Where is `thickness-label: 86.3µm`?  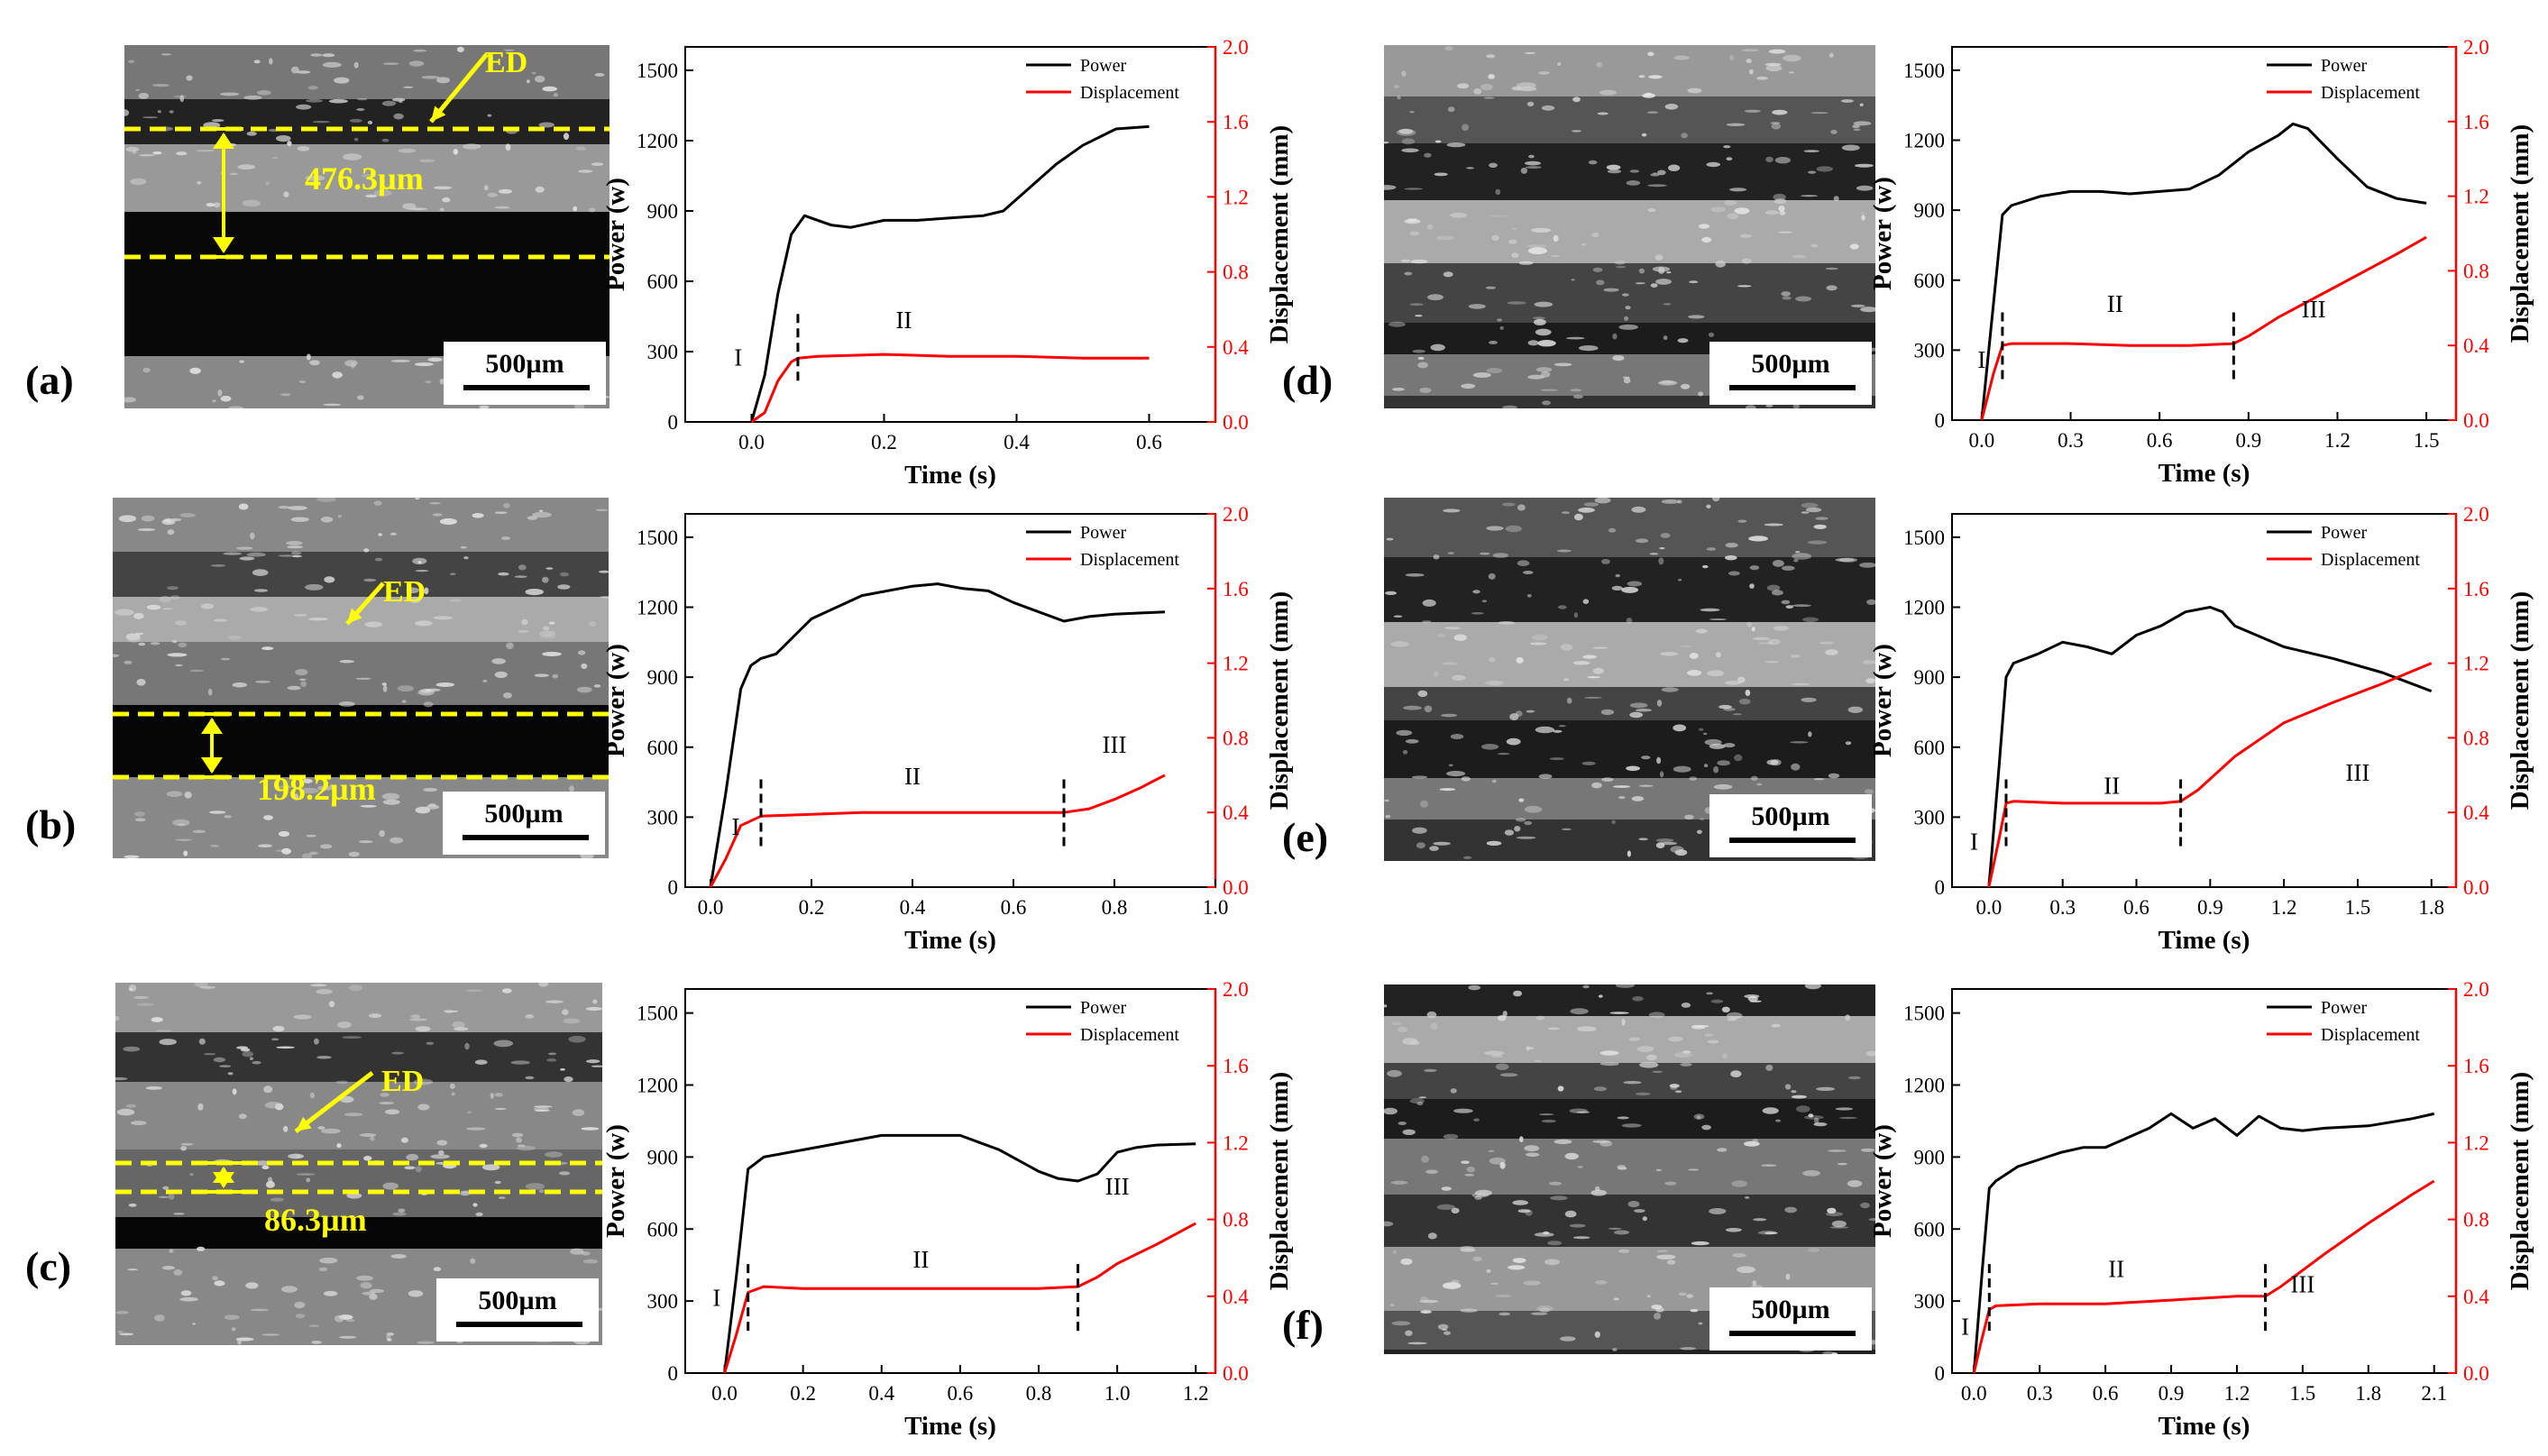
thickness-label: 86.3µm is located at coordinates (315, 1220).